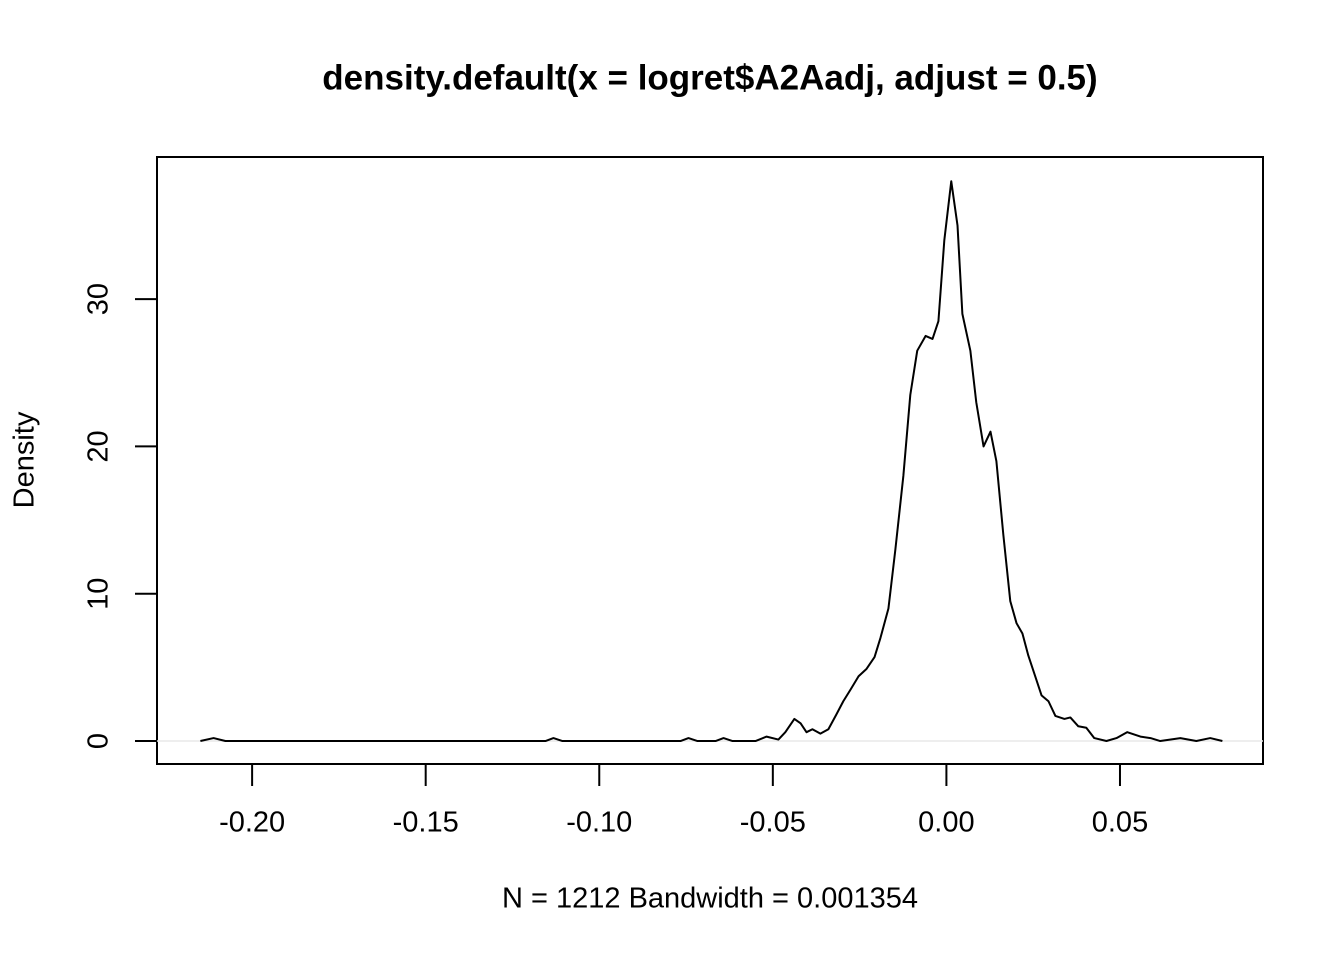 Image resolution: width=1344 pixels, height=960 pixels. Describe the element at coordinates (773, 823) in the screenshot. I see `x-tick-label: -0.05` at that location.